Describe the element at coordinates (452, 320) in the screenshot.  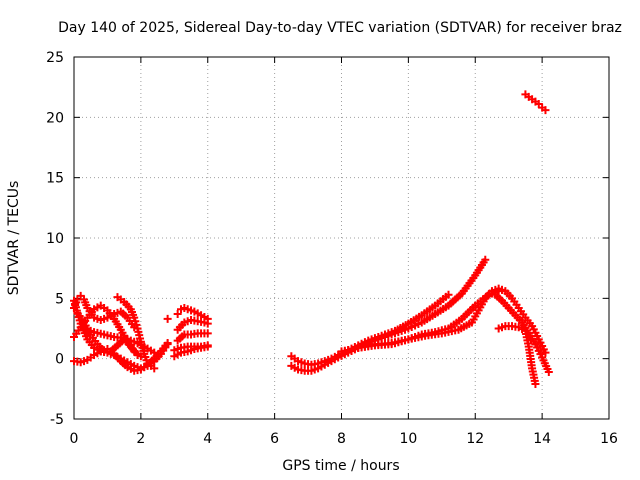
I see `series-arc17` at that location.